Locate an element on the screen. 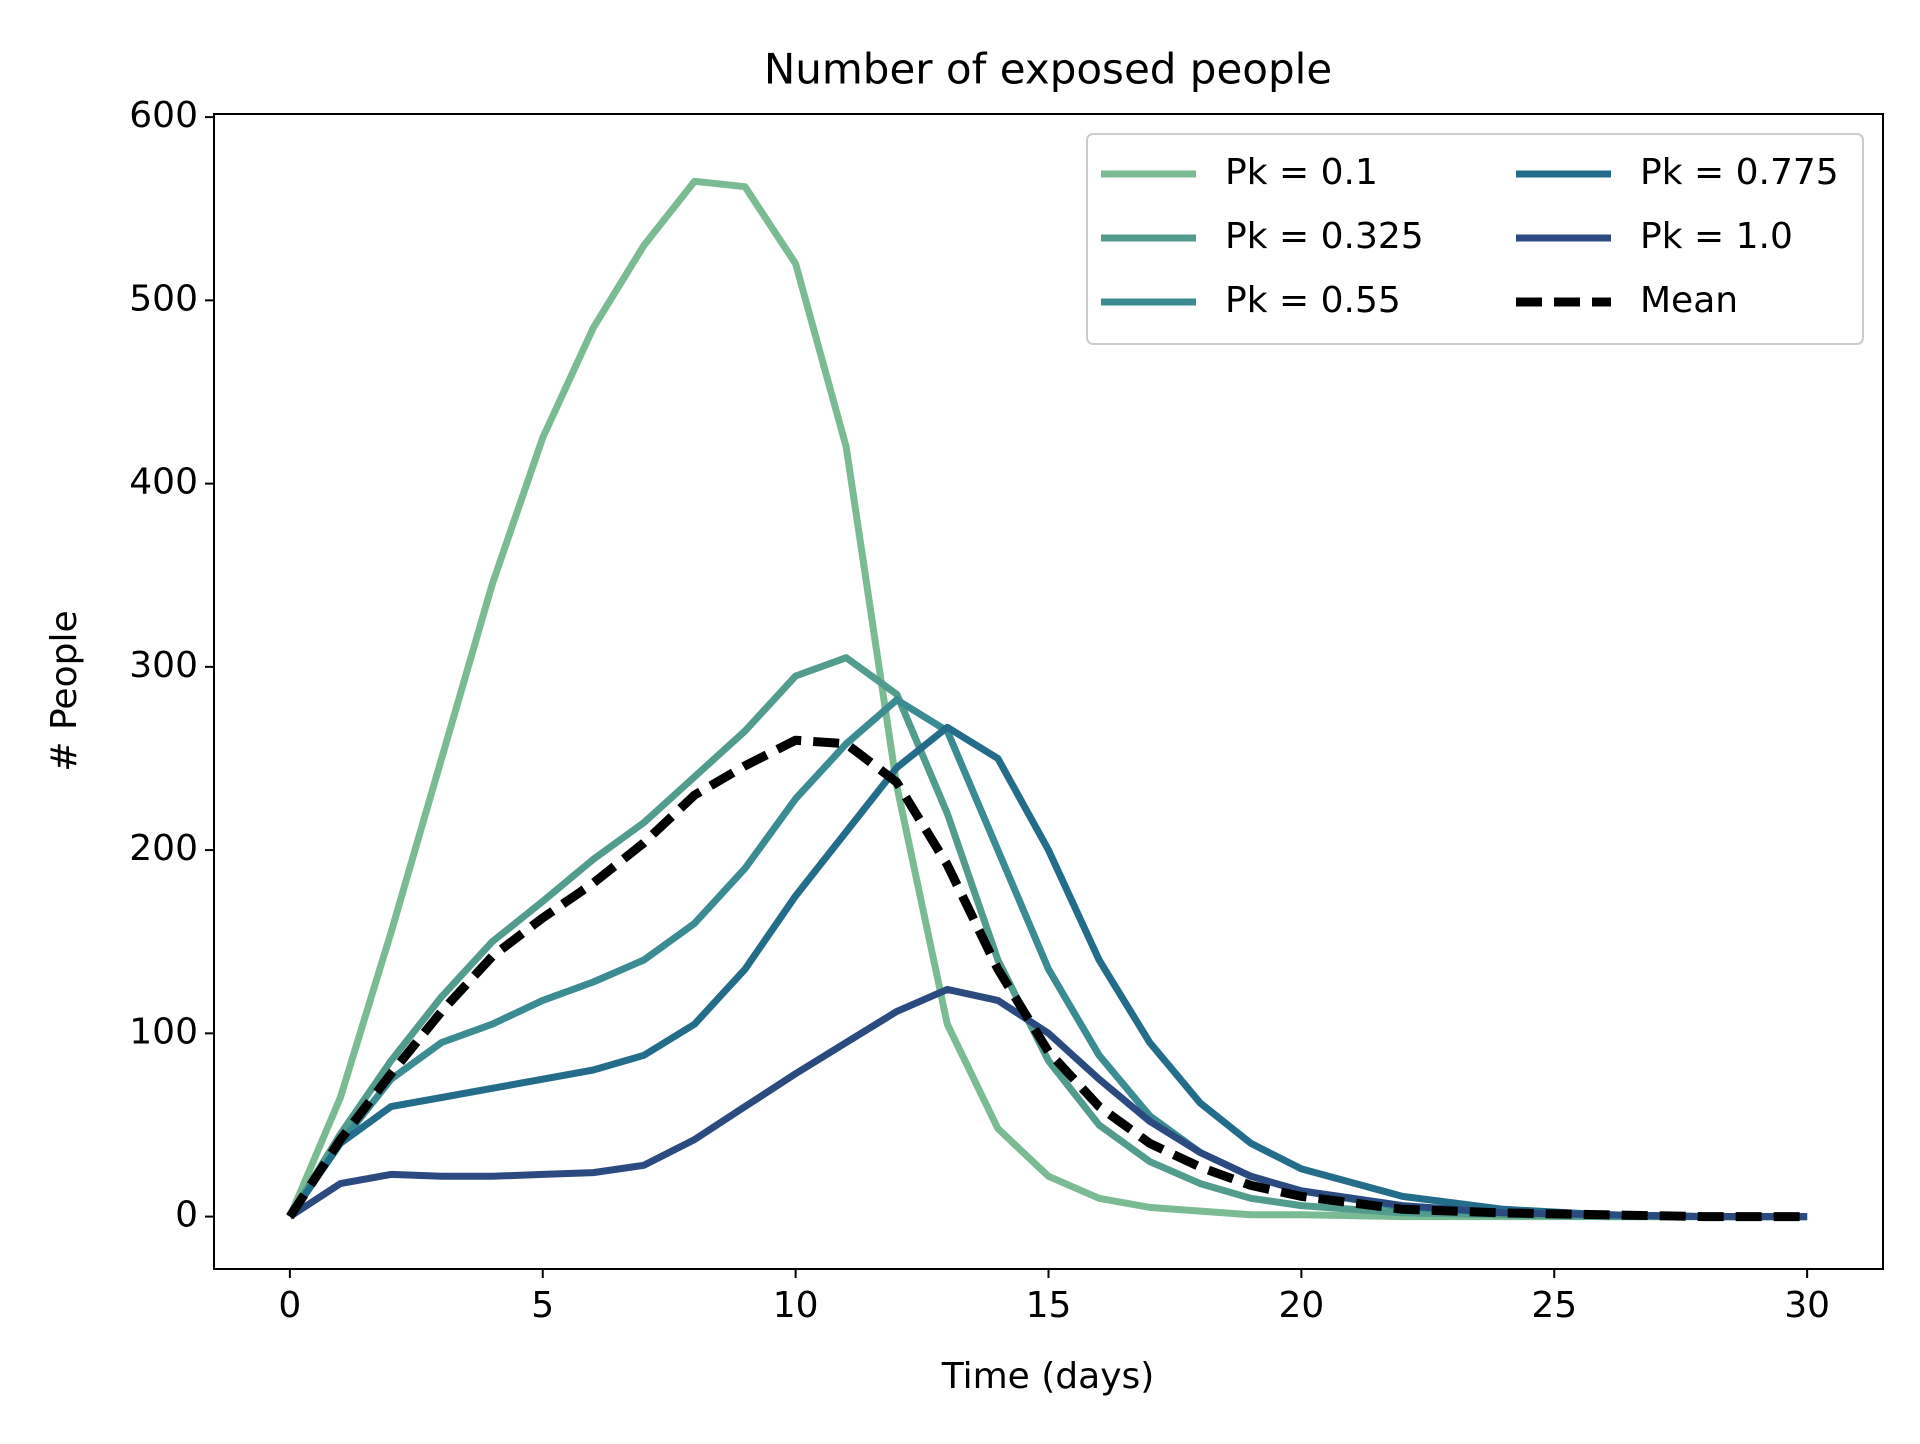  x-axis-label: Time (days) is located at coordinates (1048, 1376).